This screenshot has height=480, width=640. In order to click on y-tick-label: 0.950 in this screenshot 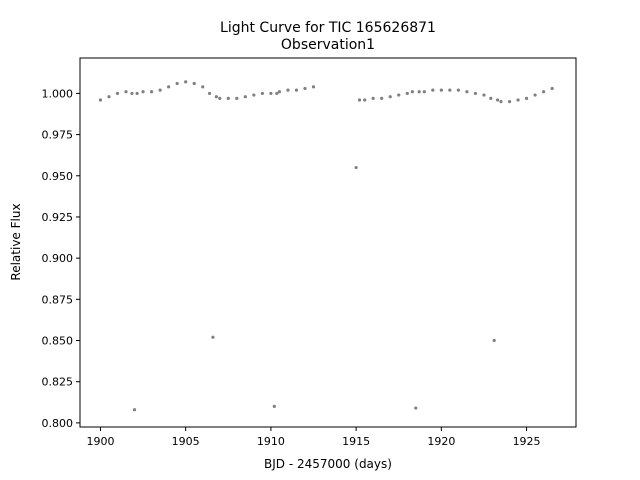, I will do `click(58, 176)`.